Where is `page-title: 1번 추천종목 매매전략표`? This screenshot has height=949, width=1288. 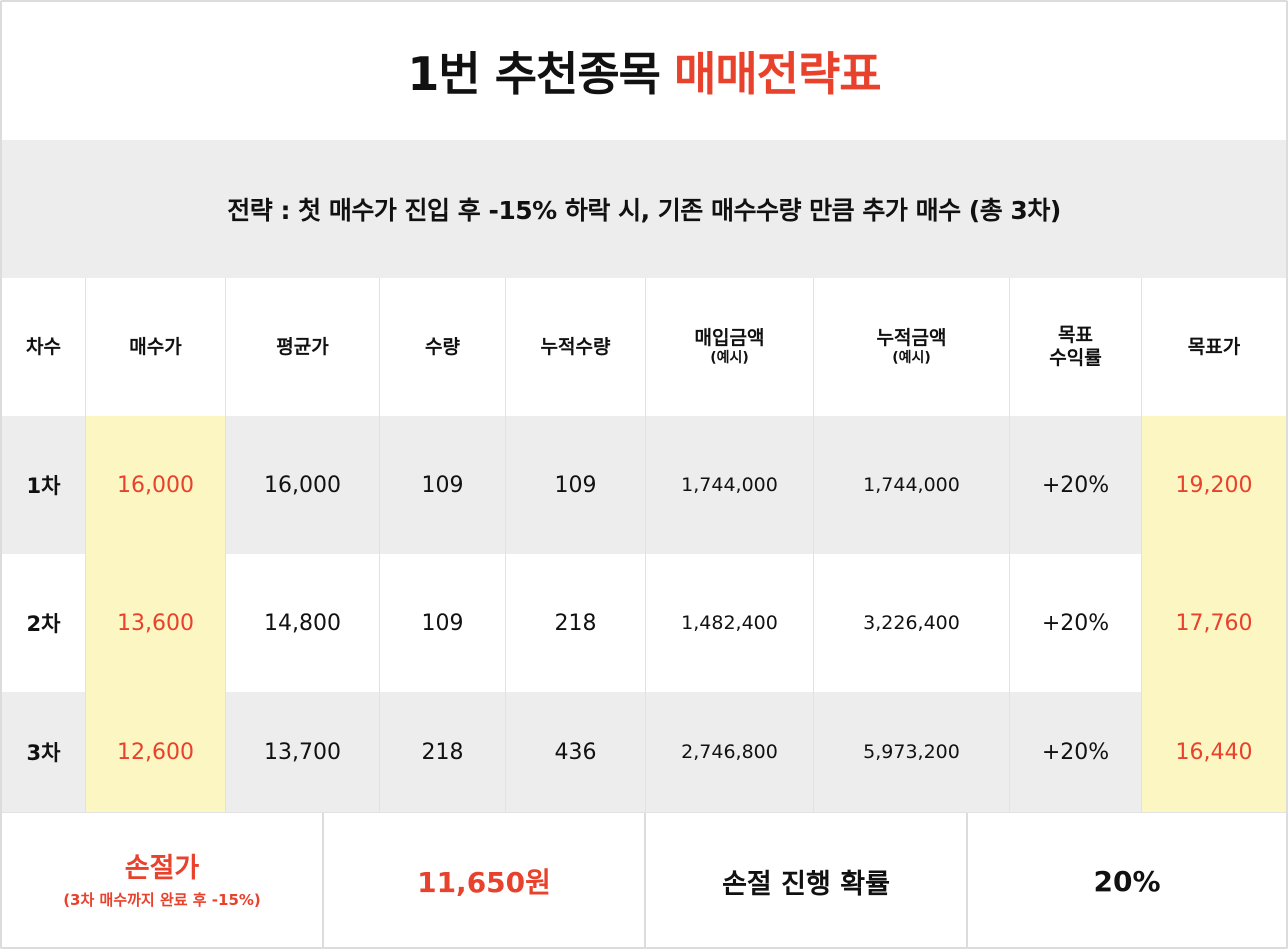 page-title: 1번 추천종목 매매전략표 is located at coordinates (644, 71).